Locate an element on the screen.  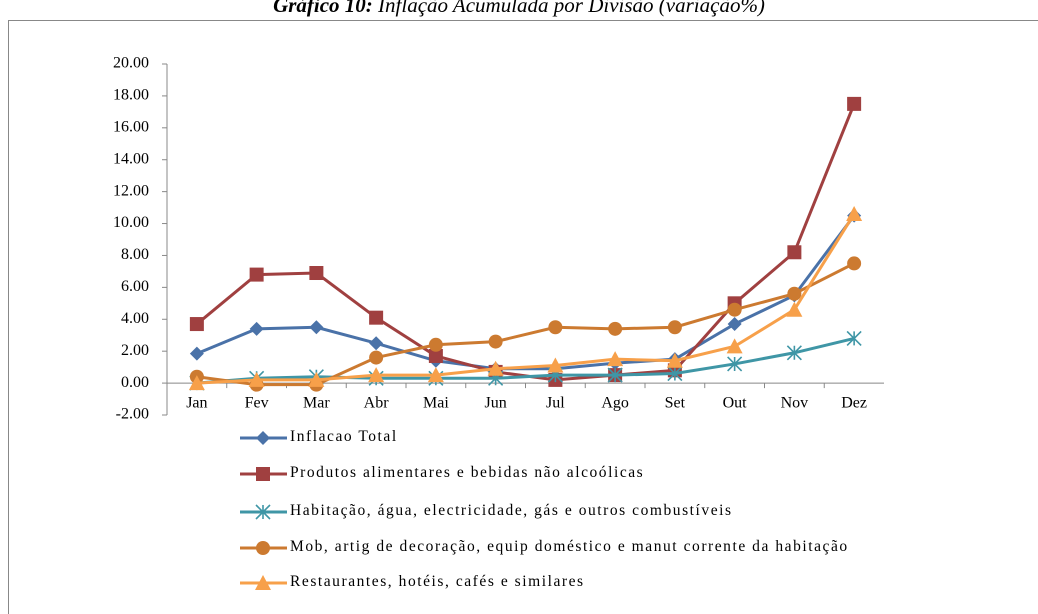
x-tick-label: Jan is located at coordinates (196, 403).